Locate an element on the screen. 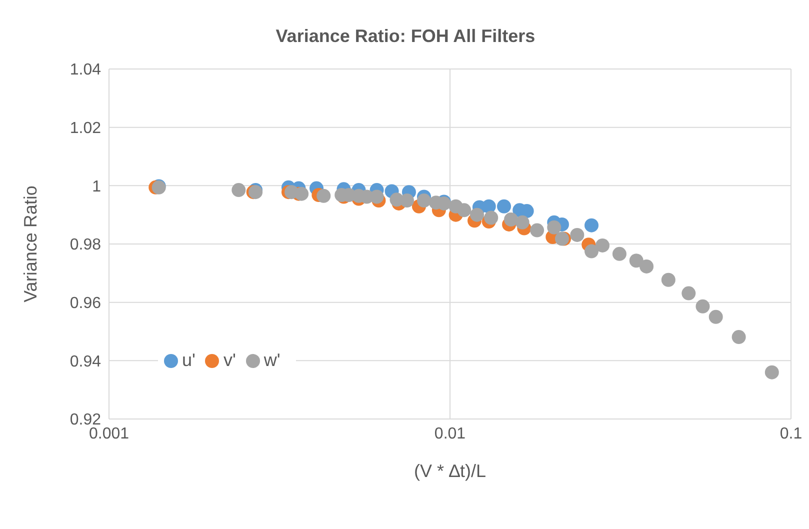  y-tick-label: 0.96 is located at coordinates (86, 303).